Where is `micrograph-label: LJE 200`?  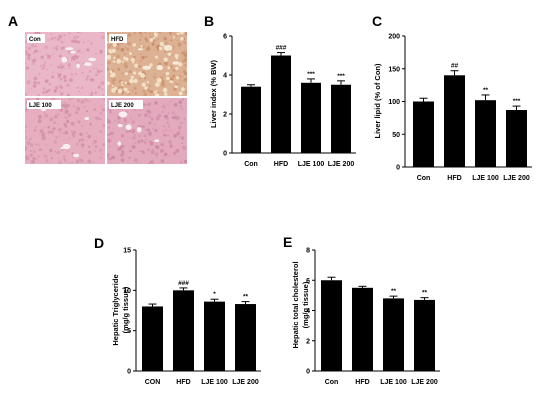 micrograph-label: LJE 200 is located at coordinates (122, 106).